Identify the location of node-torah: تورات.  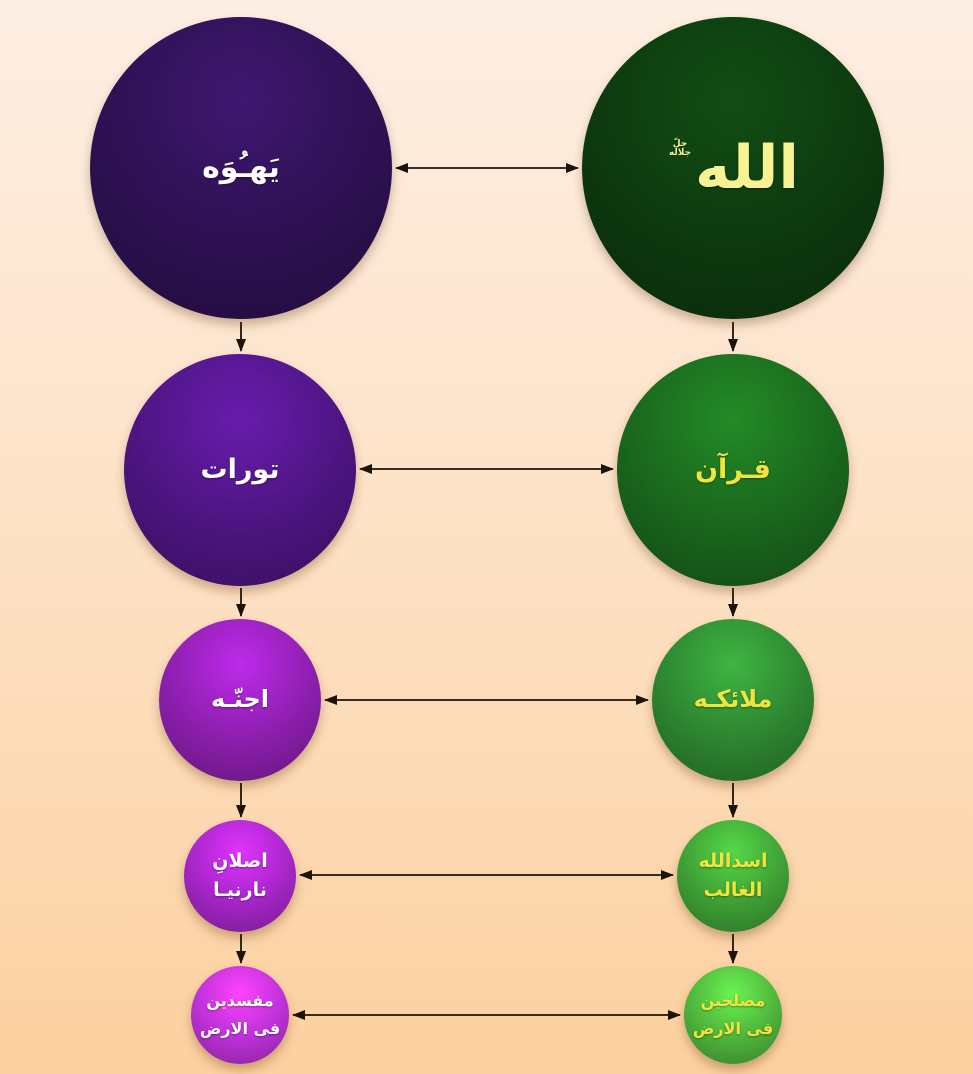
(240, 470).